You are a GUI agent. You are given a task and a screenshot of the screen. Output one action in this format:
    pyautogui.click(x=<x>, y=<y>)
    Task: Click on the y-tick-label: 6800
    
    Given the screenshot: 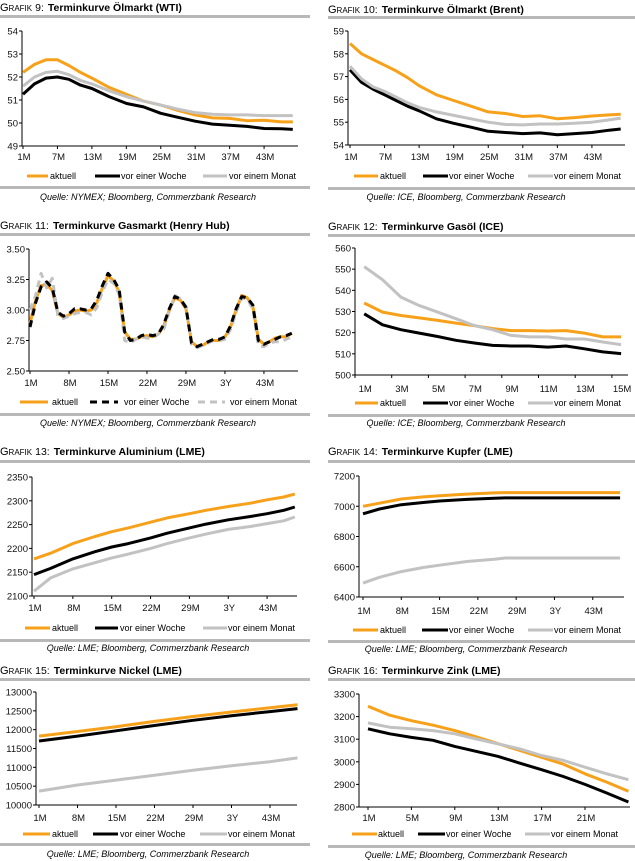 What is the action you would take?
    pyautogui.click(x=344, y=537)
    